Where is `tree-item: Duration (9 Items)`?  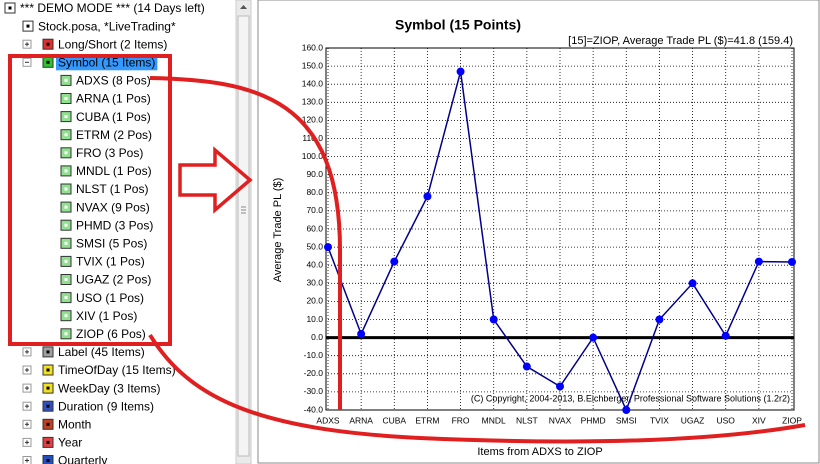 tree-item: Duration (9 Items) is located at coordinates (106, 406).